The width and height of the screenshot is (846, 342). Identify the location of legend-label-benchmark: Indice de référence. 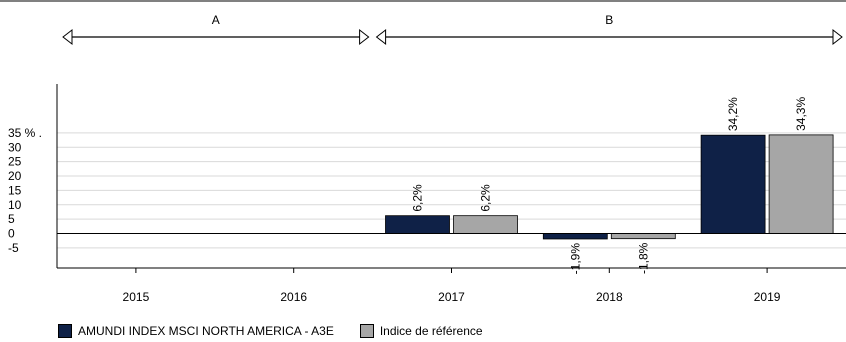
(431, 331).